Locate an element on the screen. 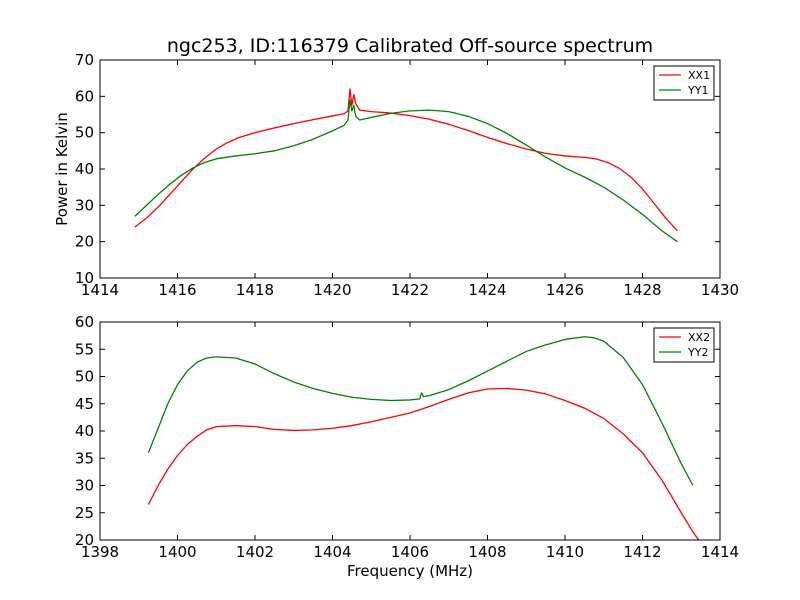  x-tick-label: 1418 is located at coordinates (255, 290).